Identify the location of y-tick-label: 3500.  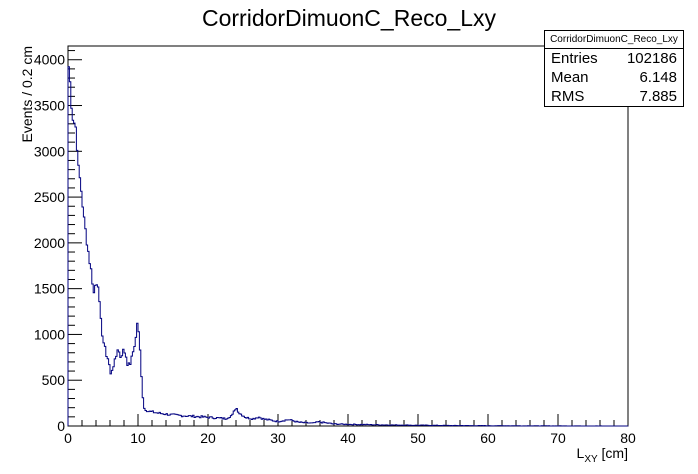
(49, 106).